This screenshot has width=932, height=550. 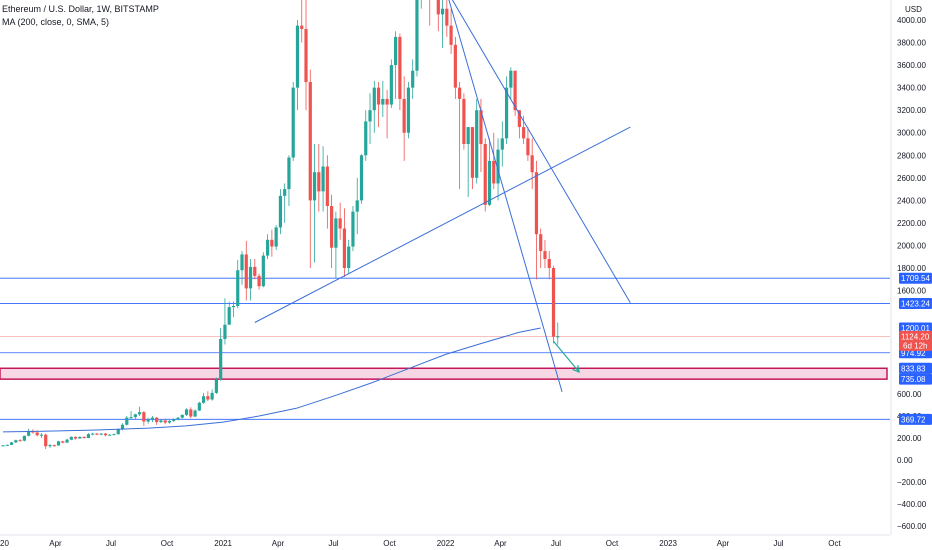 I want to click on arrow-shaft, so click(x=566, y=356).